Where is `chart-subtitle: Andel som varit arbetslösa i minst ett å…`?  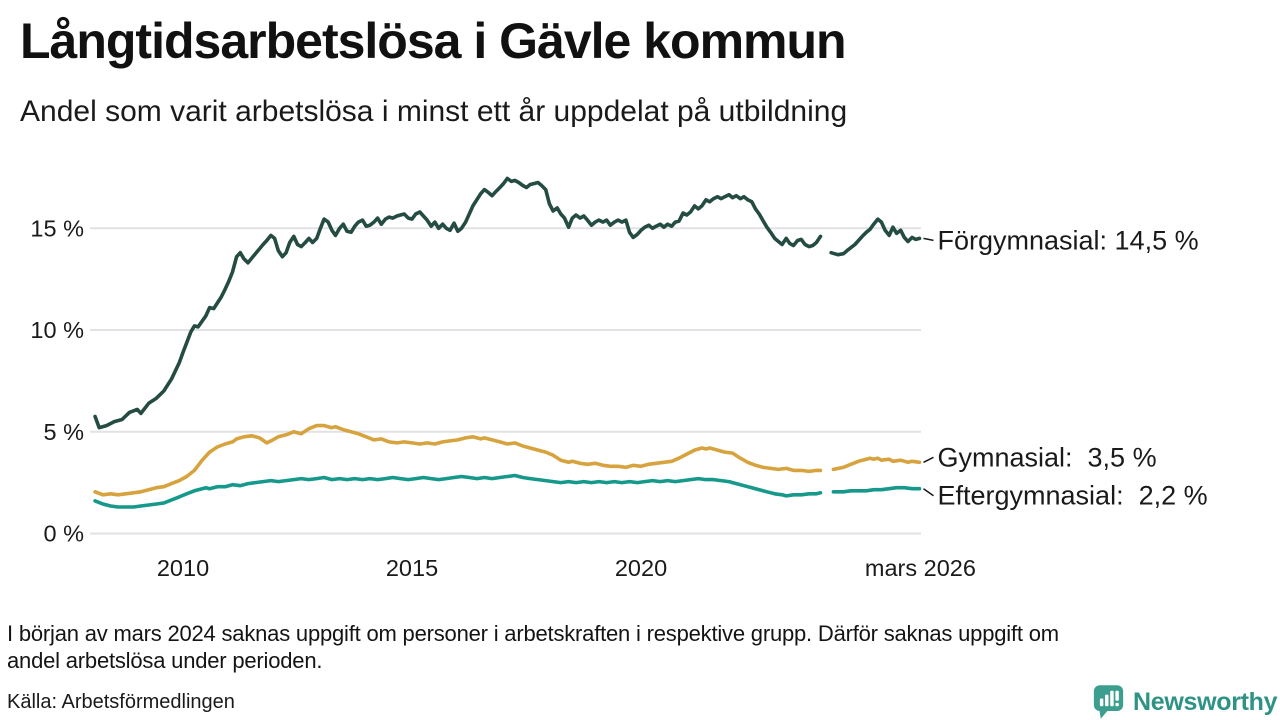
chart-subtitle: Andel som varit arbetslösa i minst ett å… is located at coordinates (434, 111).